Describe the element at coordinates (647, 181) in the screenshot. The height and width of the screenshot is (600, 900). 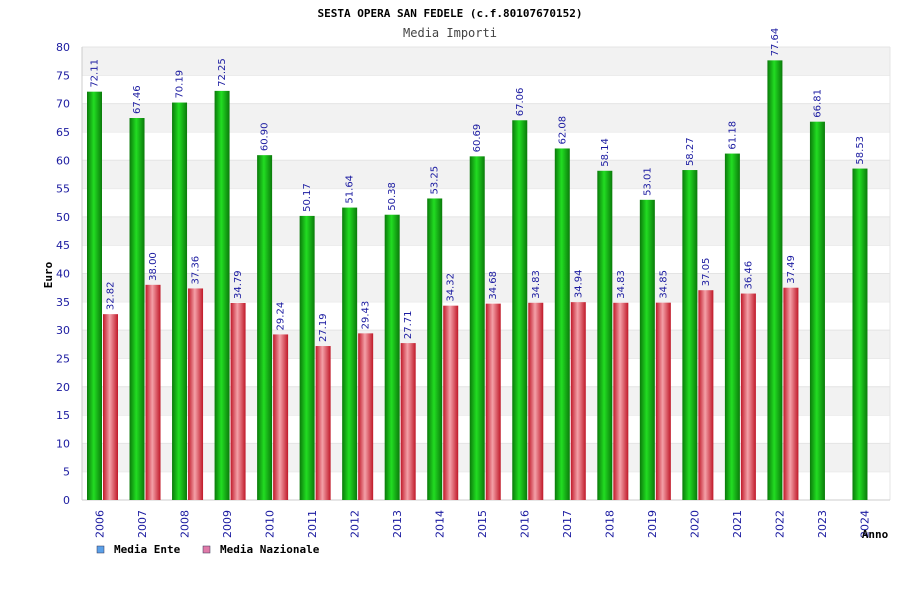
I see `data-label: 53.01` at that location.